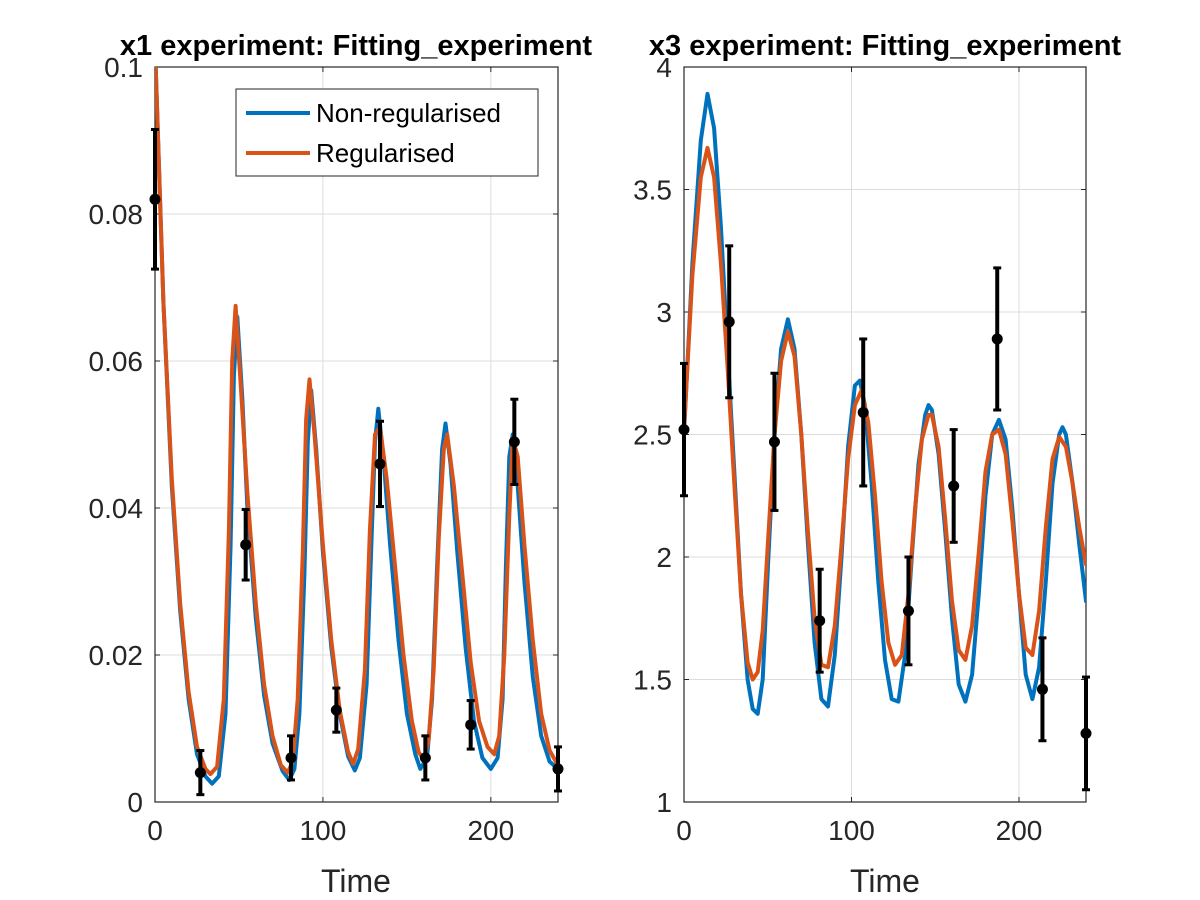  What do you see at coordinates (664, 312) in the screenshot?
I see `x3-y-tick-label: 3` at bounding box center [664, 312].